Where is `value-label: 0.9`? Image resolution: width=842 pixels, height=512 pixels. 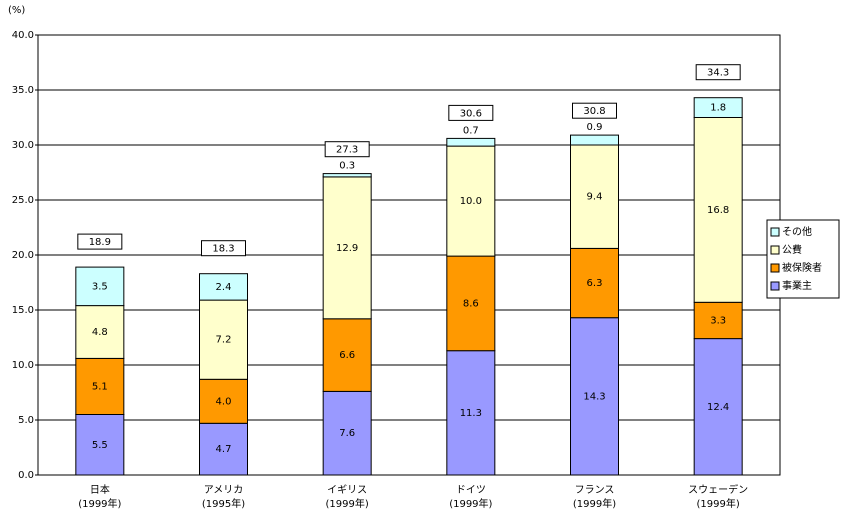
value-label: 0.9 is located at coordinates (595, 127).